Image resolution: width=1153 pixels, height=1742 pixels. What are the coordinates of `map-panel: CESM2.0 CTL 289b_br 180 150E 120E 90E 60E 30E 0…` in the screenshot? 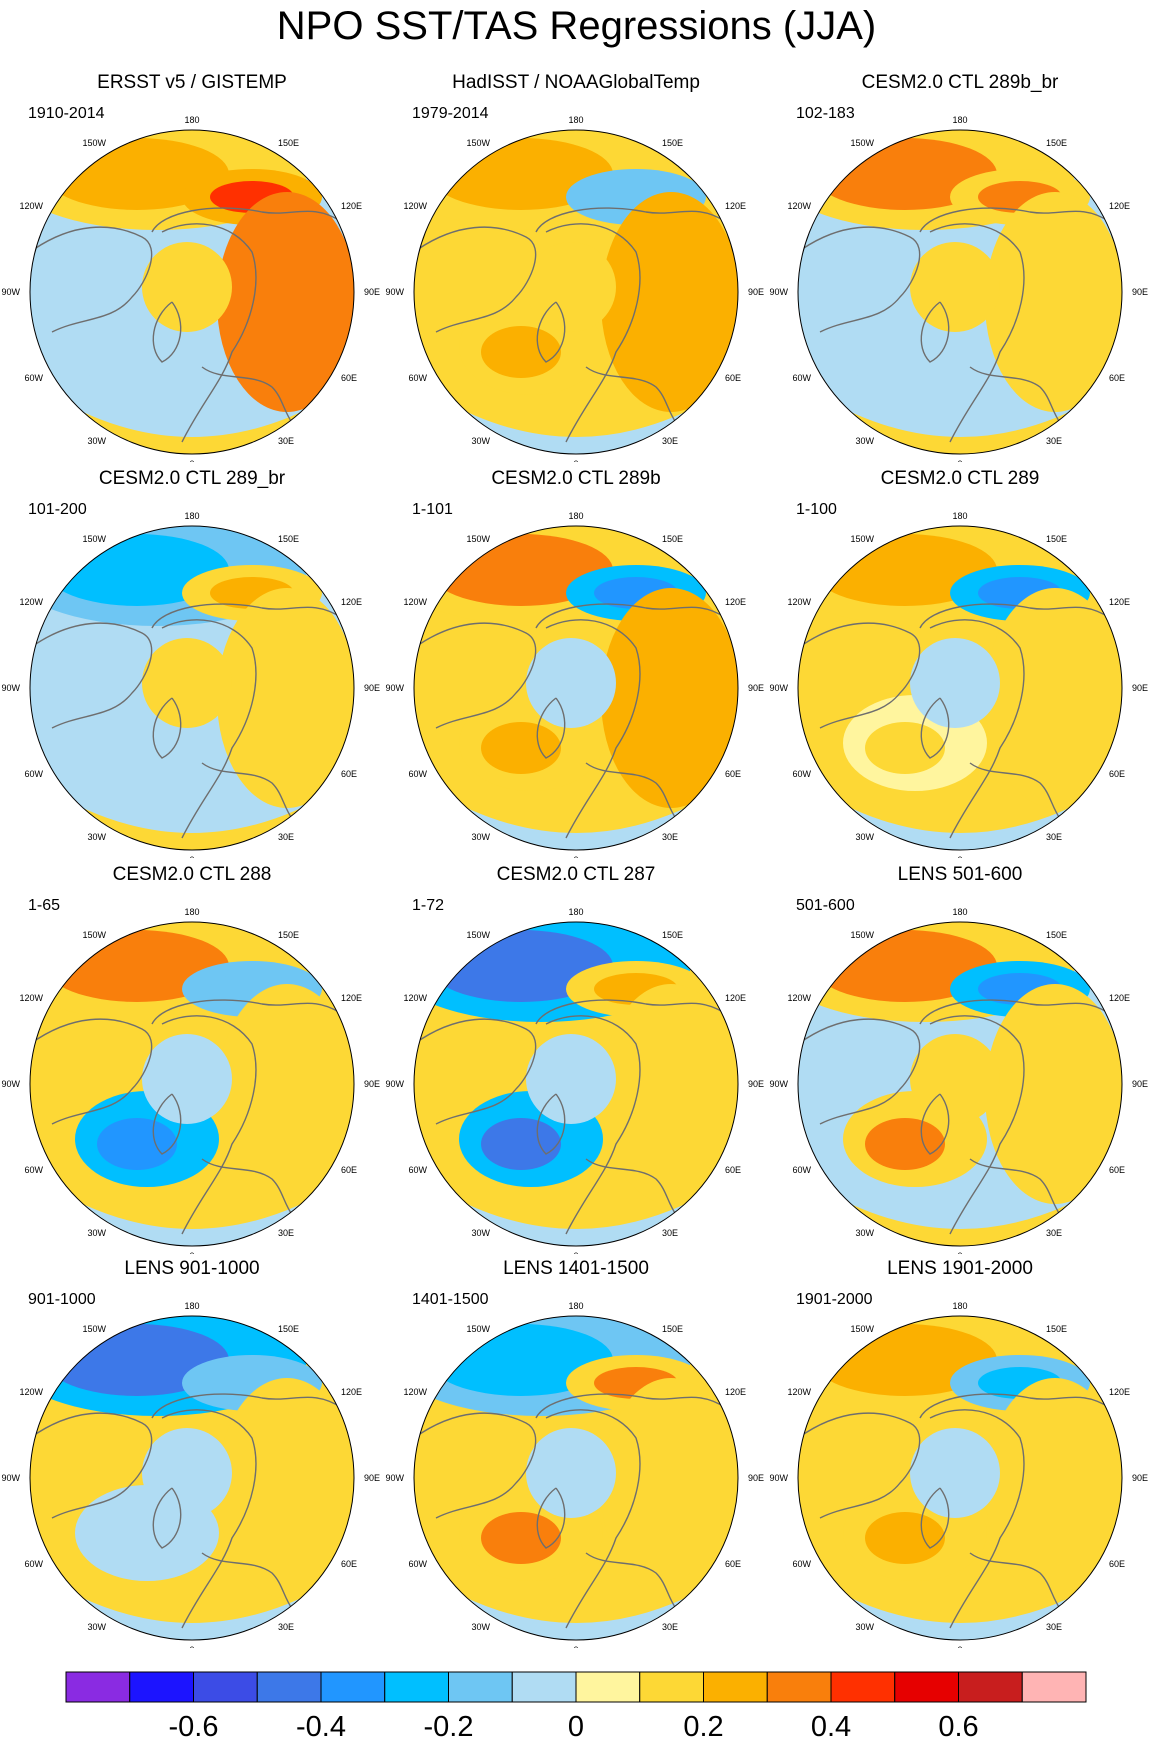 It's located at (960, 267).